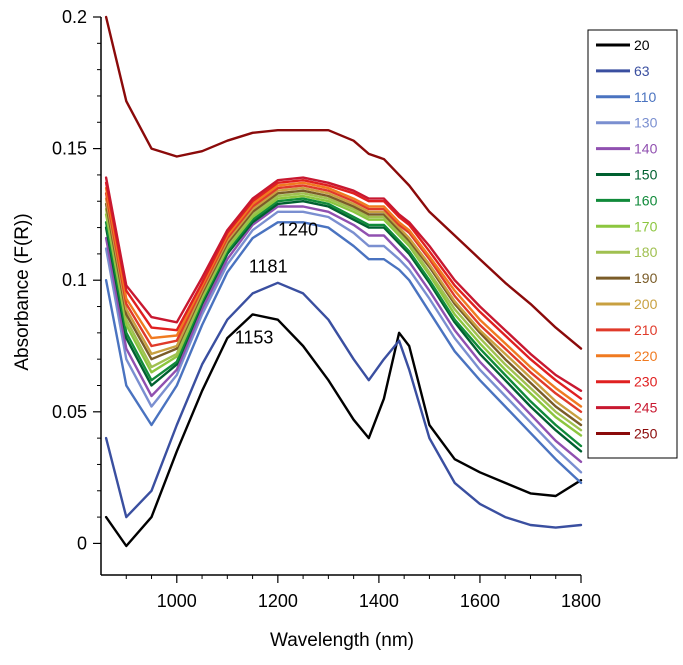 This screenshot has height=665, width=683. Describe the element at coordinates (177, 601) in the screenshot. I see `x-tick-label: 1000` at that location.